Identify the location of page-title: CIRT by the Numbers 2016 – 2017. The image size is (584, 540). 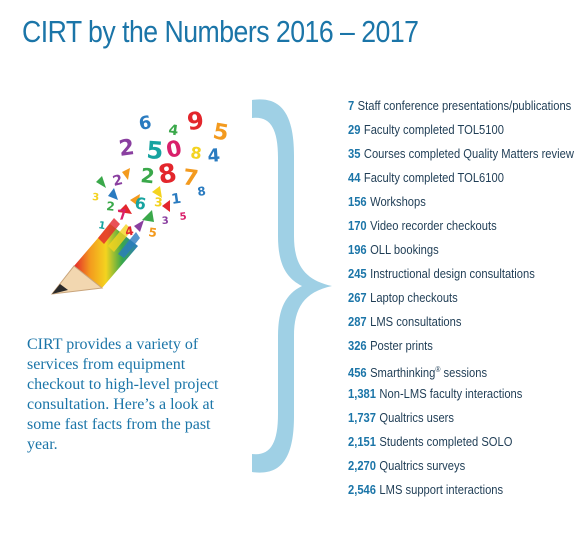
(220, 31).